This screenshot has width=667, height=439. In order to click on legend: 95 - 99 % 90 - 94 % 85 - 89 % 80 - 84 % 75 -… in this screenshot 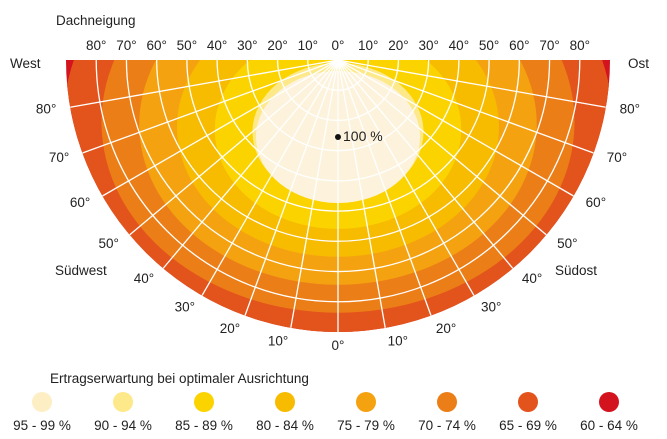, I will do `click(325, 412)`.